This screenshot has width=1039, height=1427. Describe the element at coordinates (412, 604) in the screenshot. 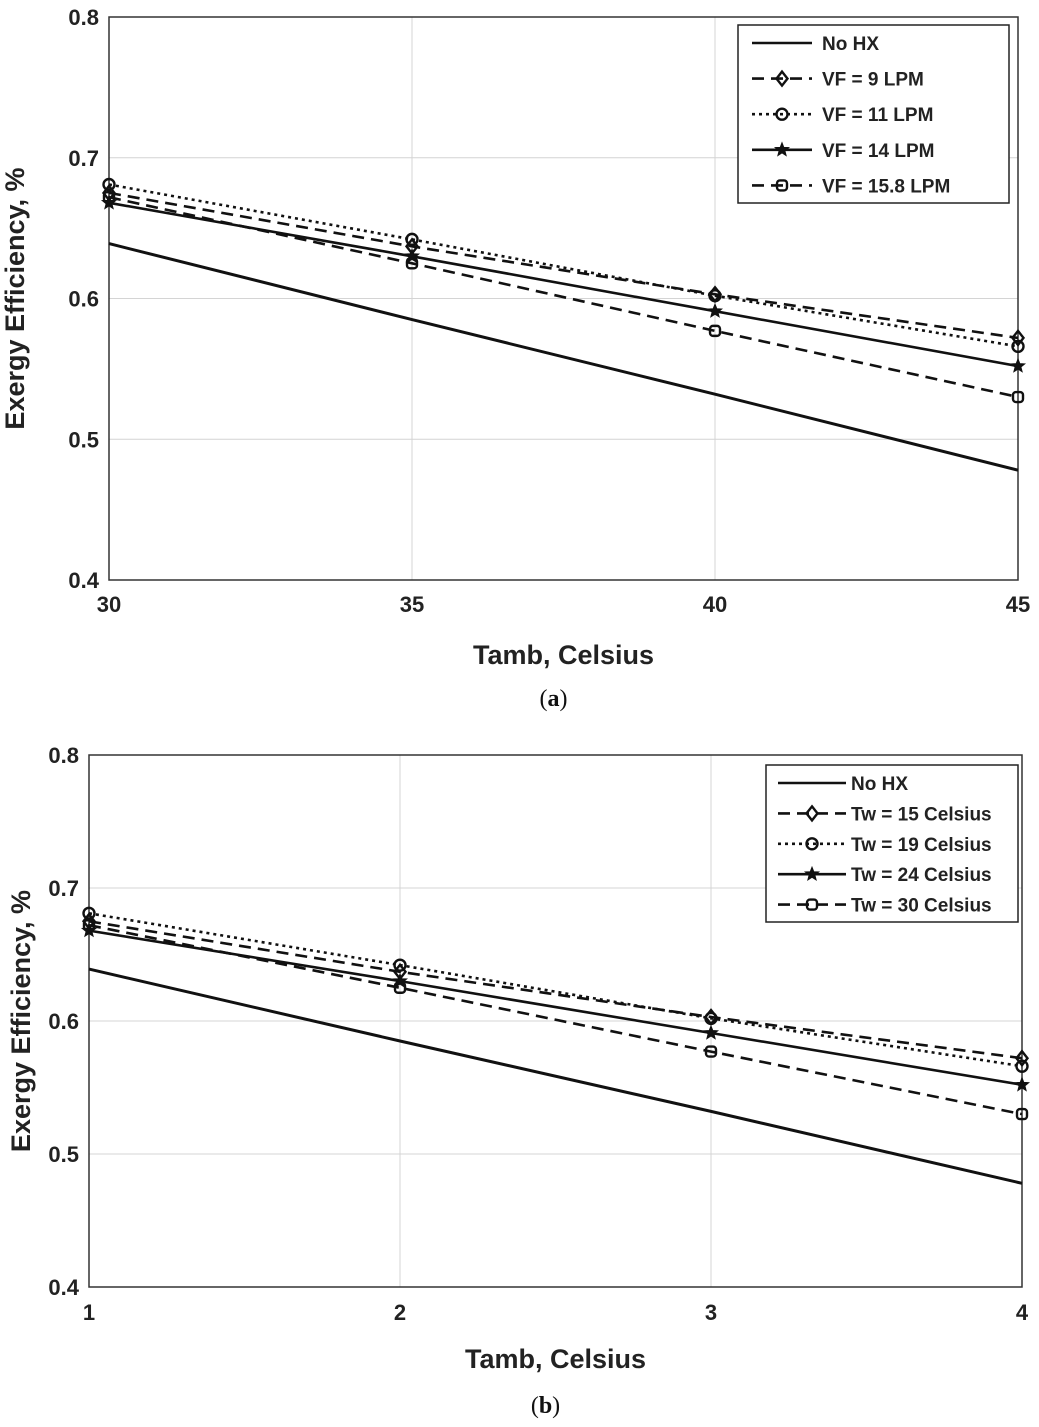

I see `x-tick-label: 35` at that location.